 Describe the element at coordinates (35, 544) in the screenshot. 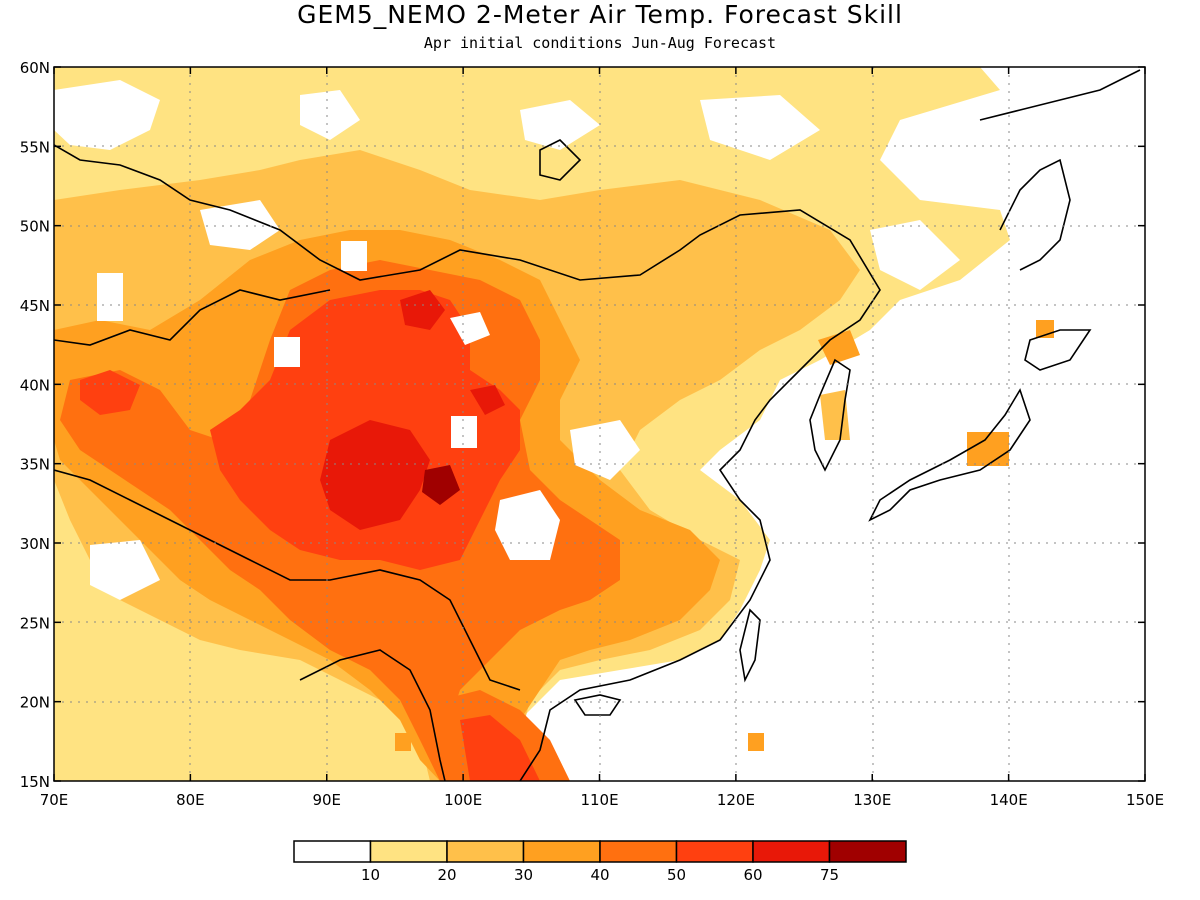

I see `lat-tick-label: 30N` at that location.